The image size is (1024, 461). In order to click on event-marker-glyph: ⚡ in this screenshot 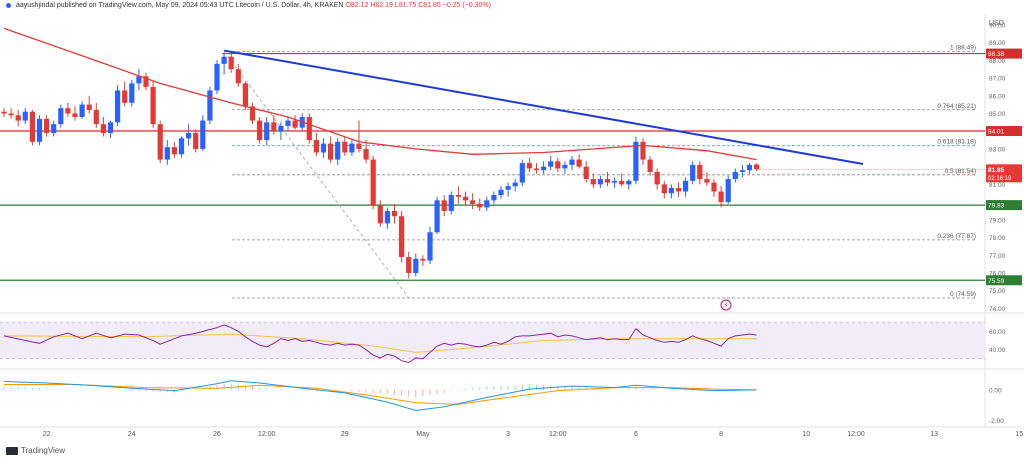, I will do `click(726, 306)`.